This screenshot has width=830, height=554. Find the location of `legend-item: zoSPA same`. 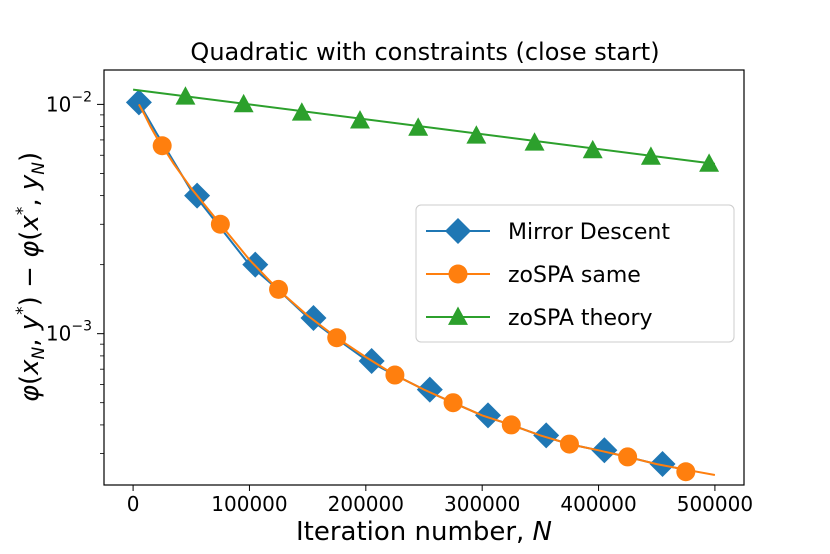

legend-item: zoSPA same is located at coordinates (533, 275).